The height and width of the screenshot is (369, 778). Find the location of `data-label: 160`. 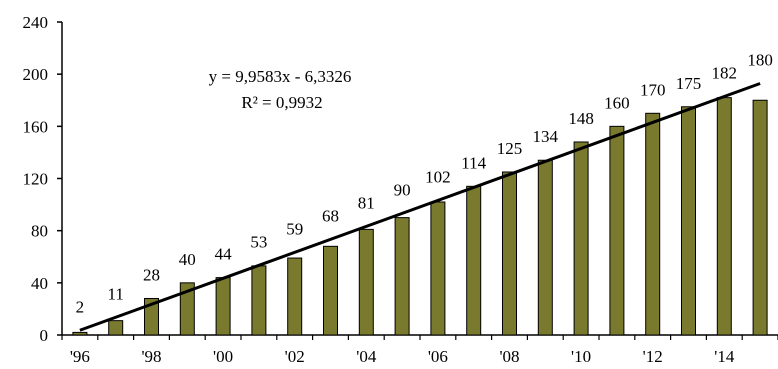

data-label: 160 is located at coordinates (617, 102).